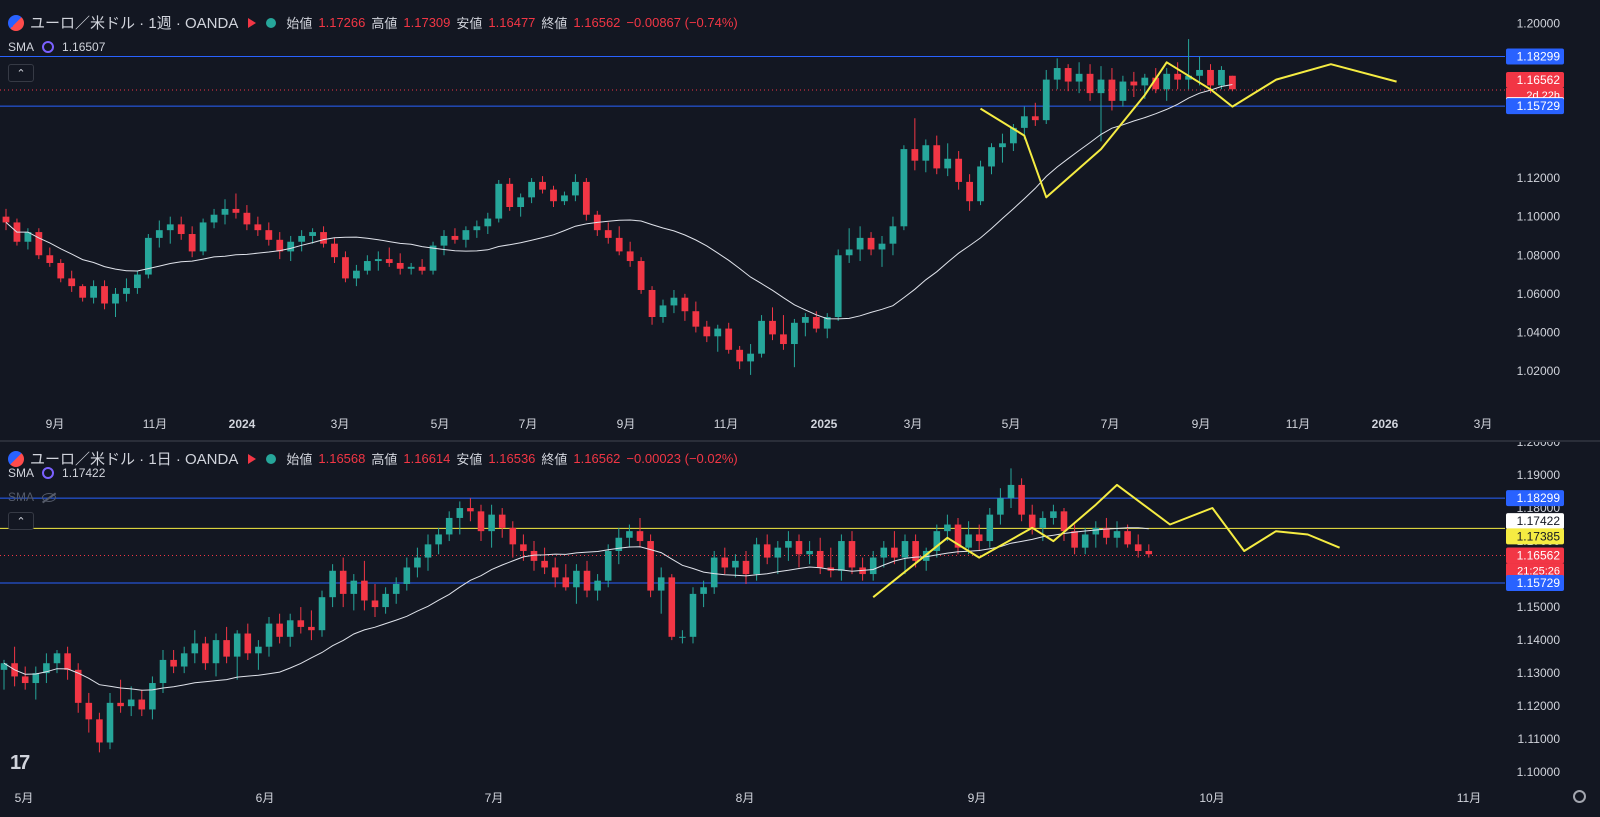  I want to click on price-tag-label: 1.17422, so click(1539, 521).